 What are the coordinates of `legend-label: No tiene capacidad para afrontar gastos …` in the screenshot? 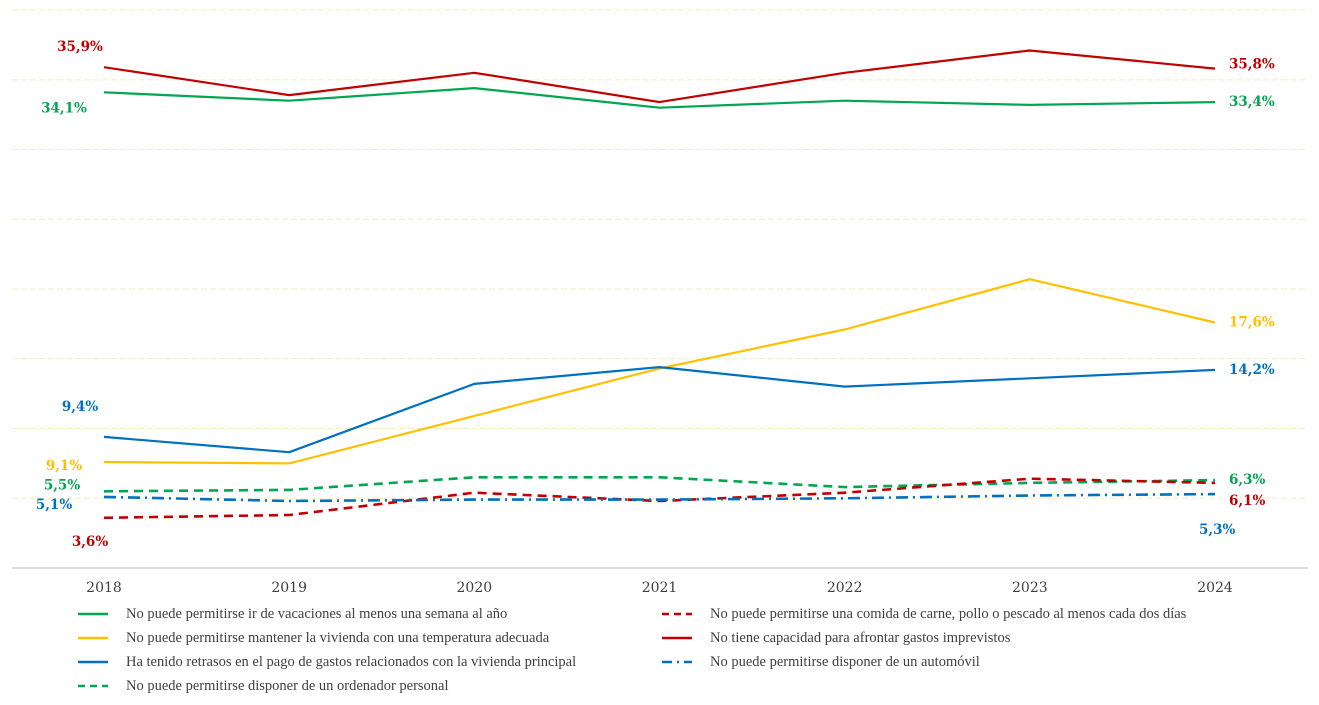 It's located at (860, 637).